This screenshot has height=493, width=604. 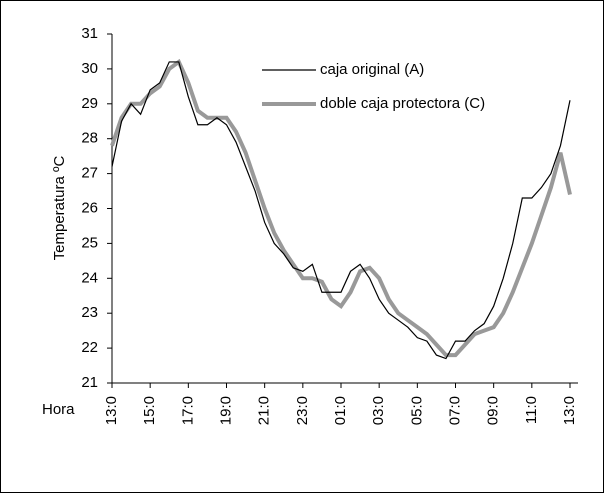 What do you see at coordinates (302, 410) in the screenshot?
I see `x-tick-label: 23:0` at bounding box center [302, 410].